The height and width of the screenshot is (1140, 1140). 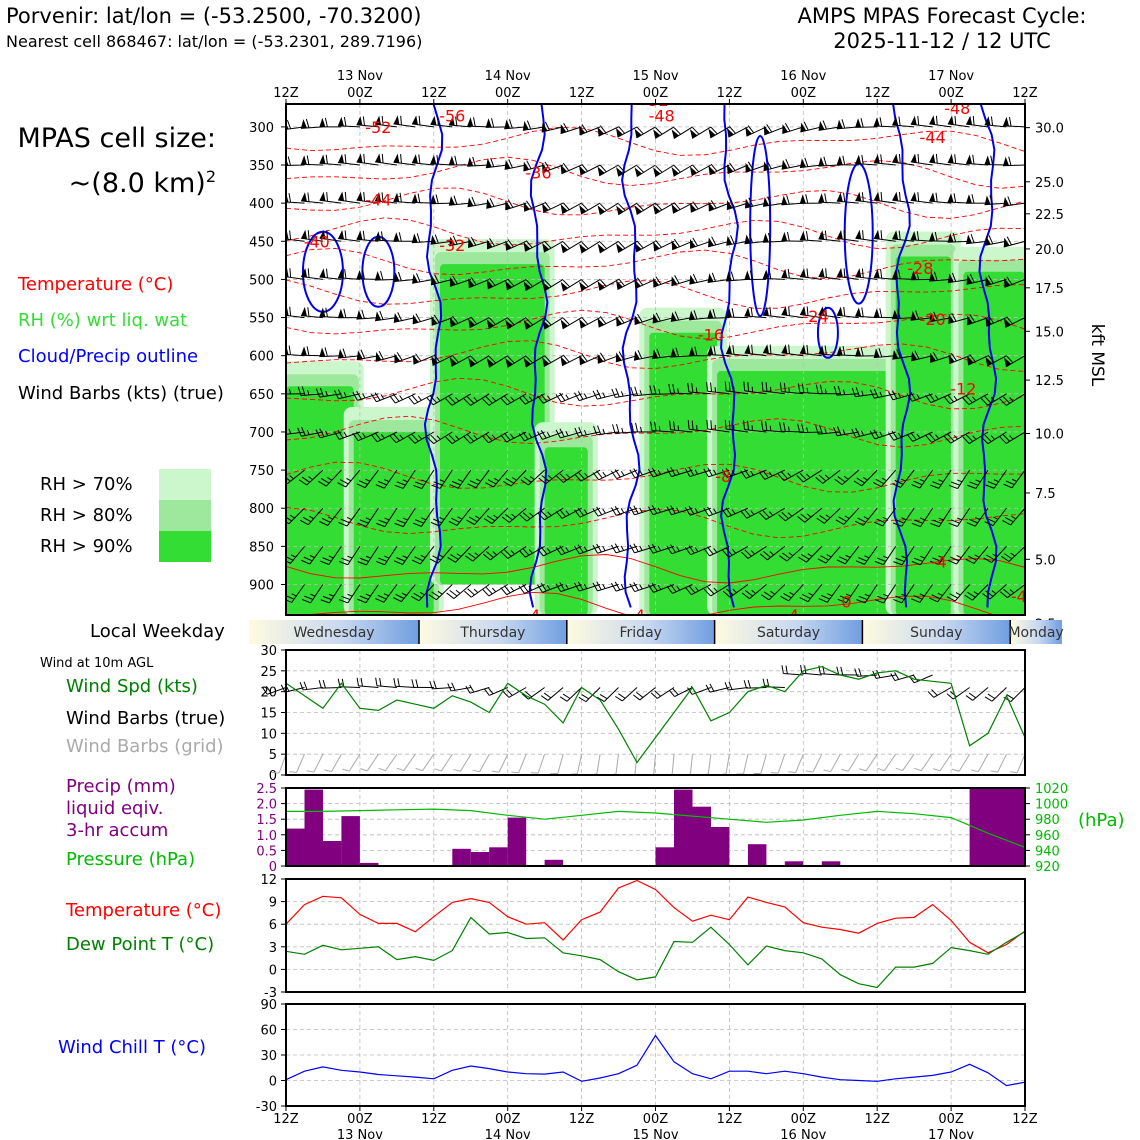 I want to click on precip-bar, so click(x=498, y=856).